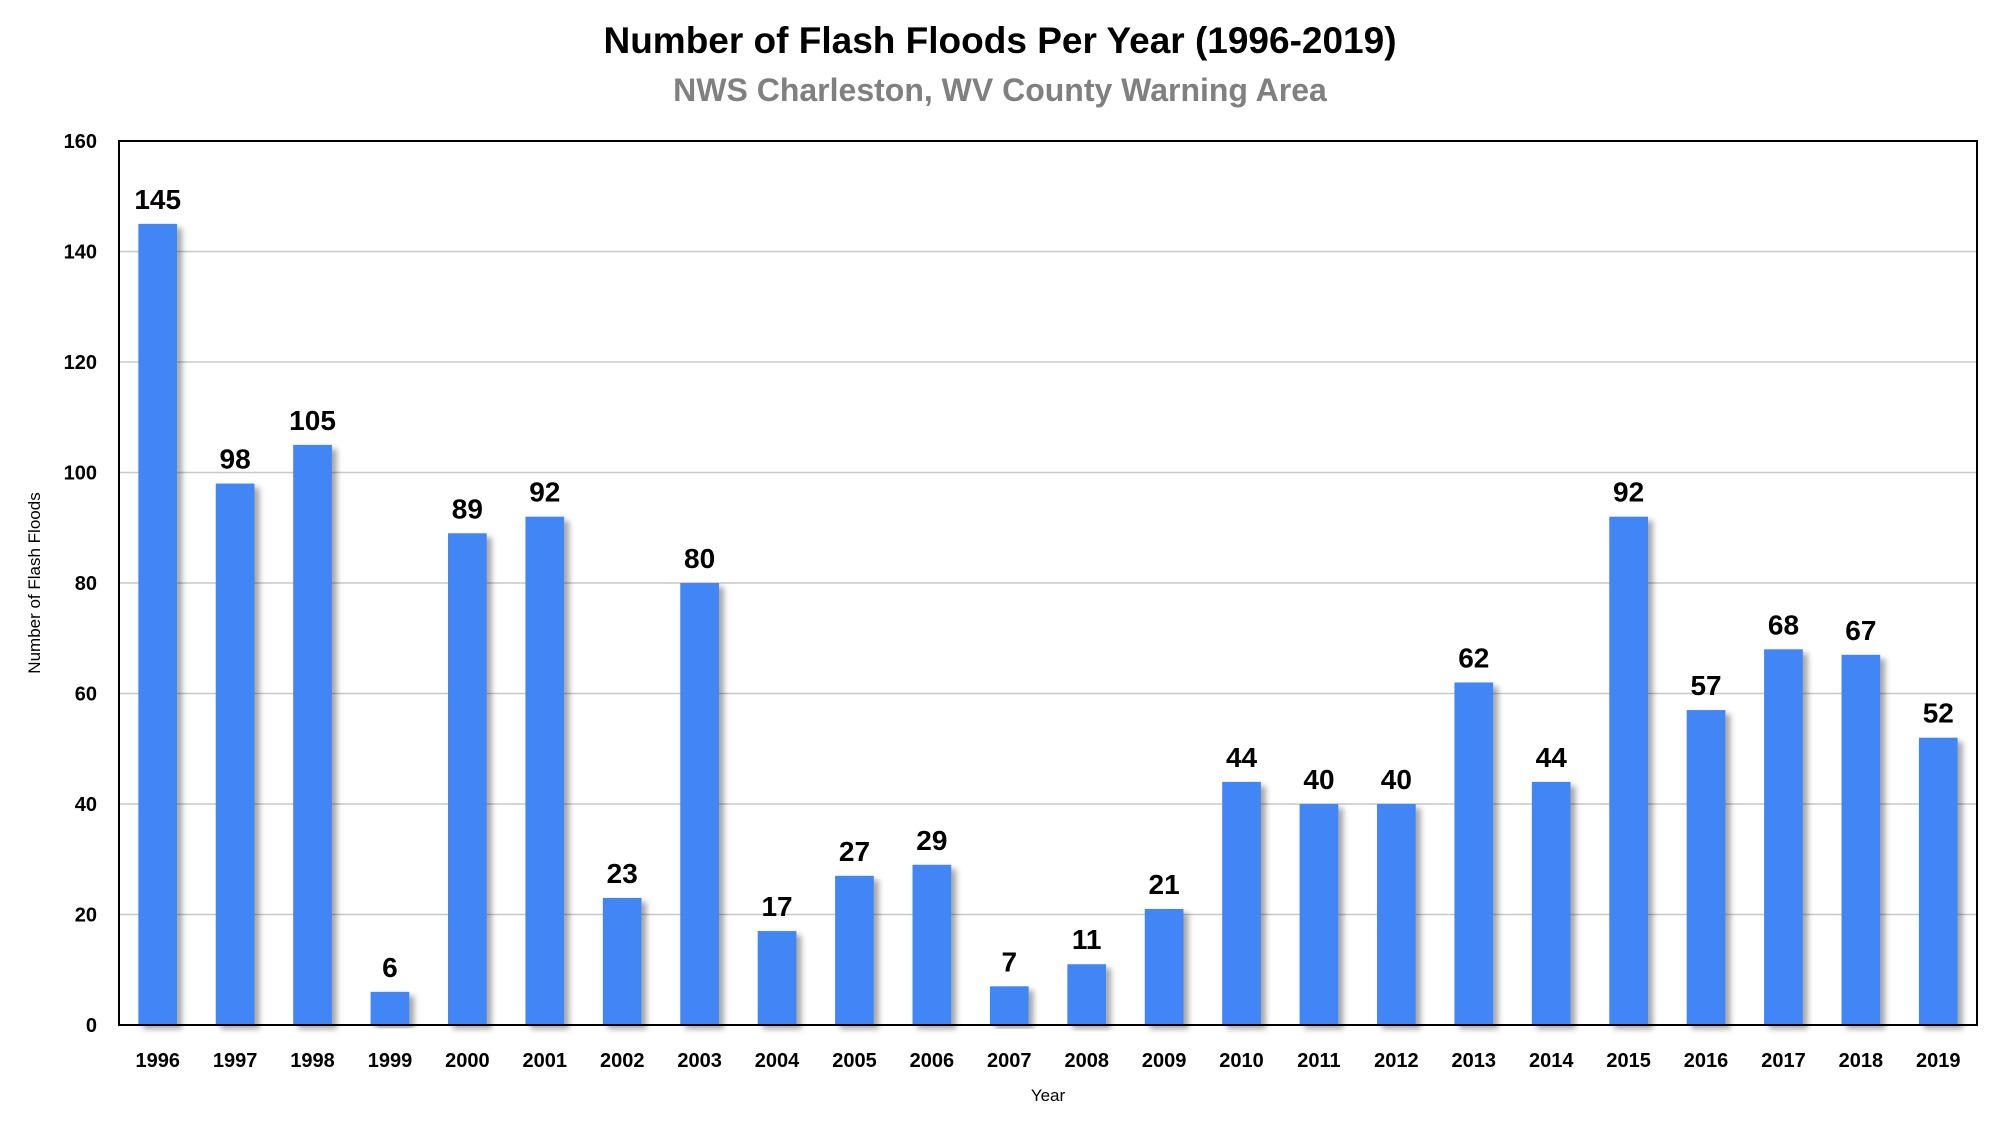 The height and width of the screenshot is (1125, 2000). I want to click on x-tick-label-2010: 2010, so click(1241, 1061).